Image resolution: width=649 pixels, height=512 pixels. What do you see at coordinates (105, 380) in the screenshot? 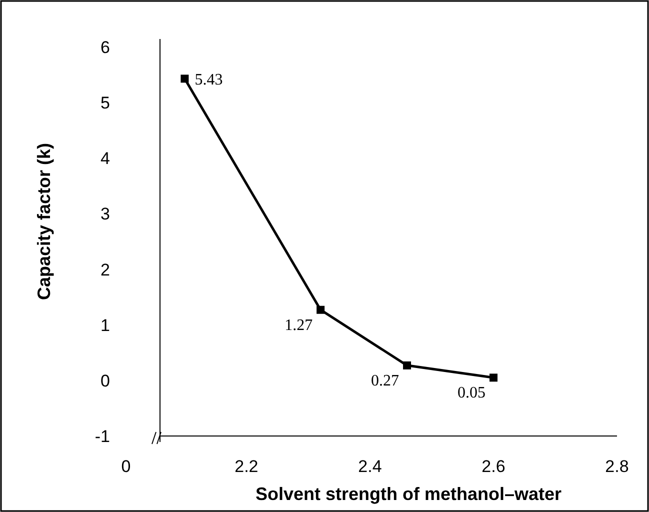
I see `y-tick-label: 0` at bounding box center [105, 380].